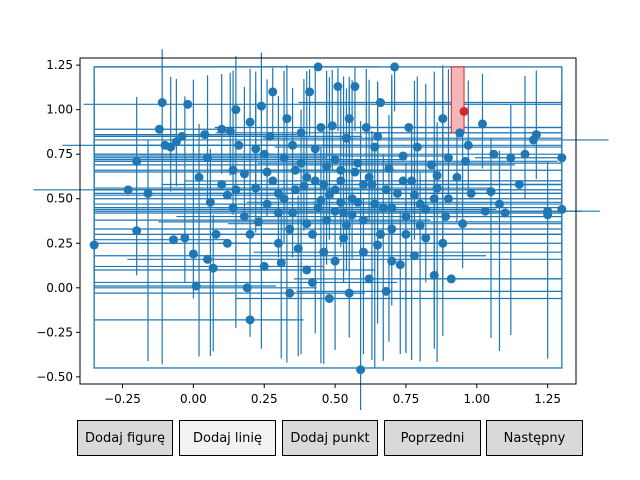 The width and height of the screenshot is (640, 480). I want to click on x-tick-label: 0.00, so click(193, 399).